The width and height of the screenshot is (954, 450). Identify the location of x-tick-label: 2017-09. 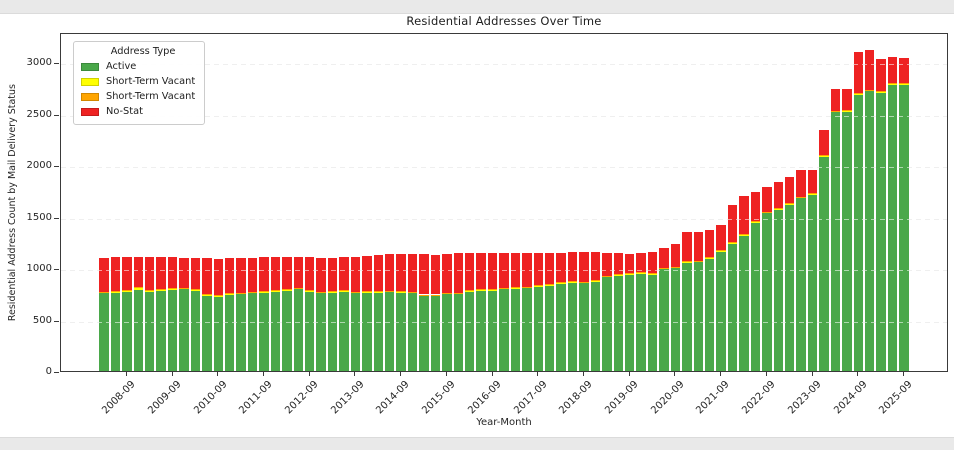
(530, 398).